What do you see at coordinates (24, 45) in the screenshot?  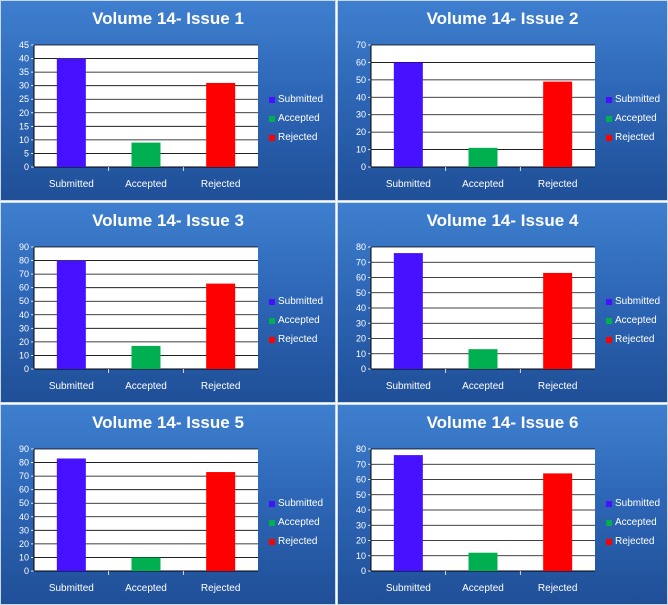 I see `y-tick-label: 45` at bounding box center [24, 45].